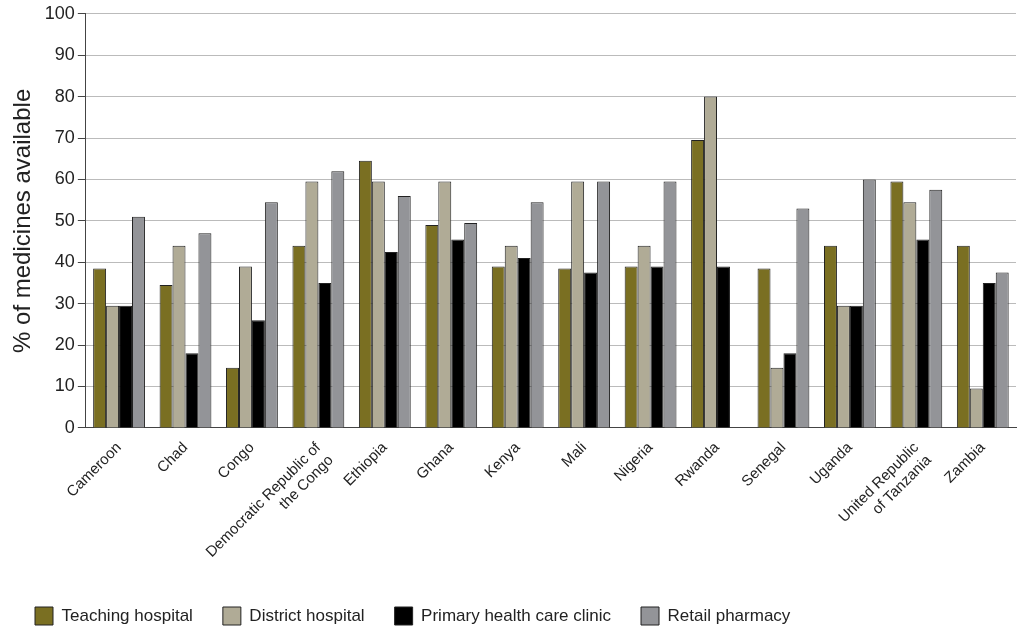 Image resolution: width=1021 pixels, height=635 pixels. What do you see at coordinates (59, 12) in the screenshot?
I see `y-tick-label: 100` at bounding box center [59, 12].